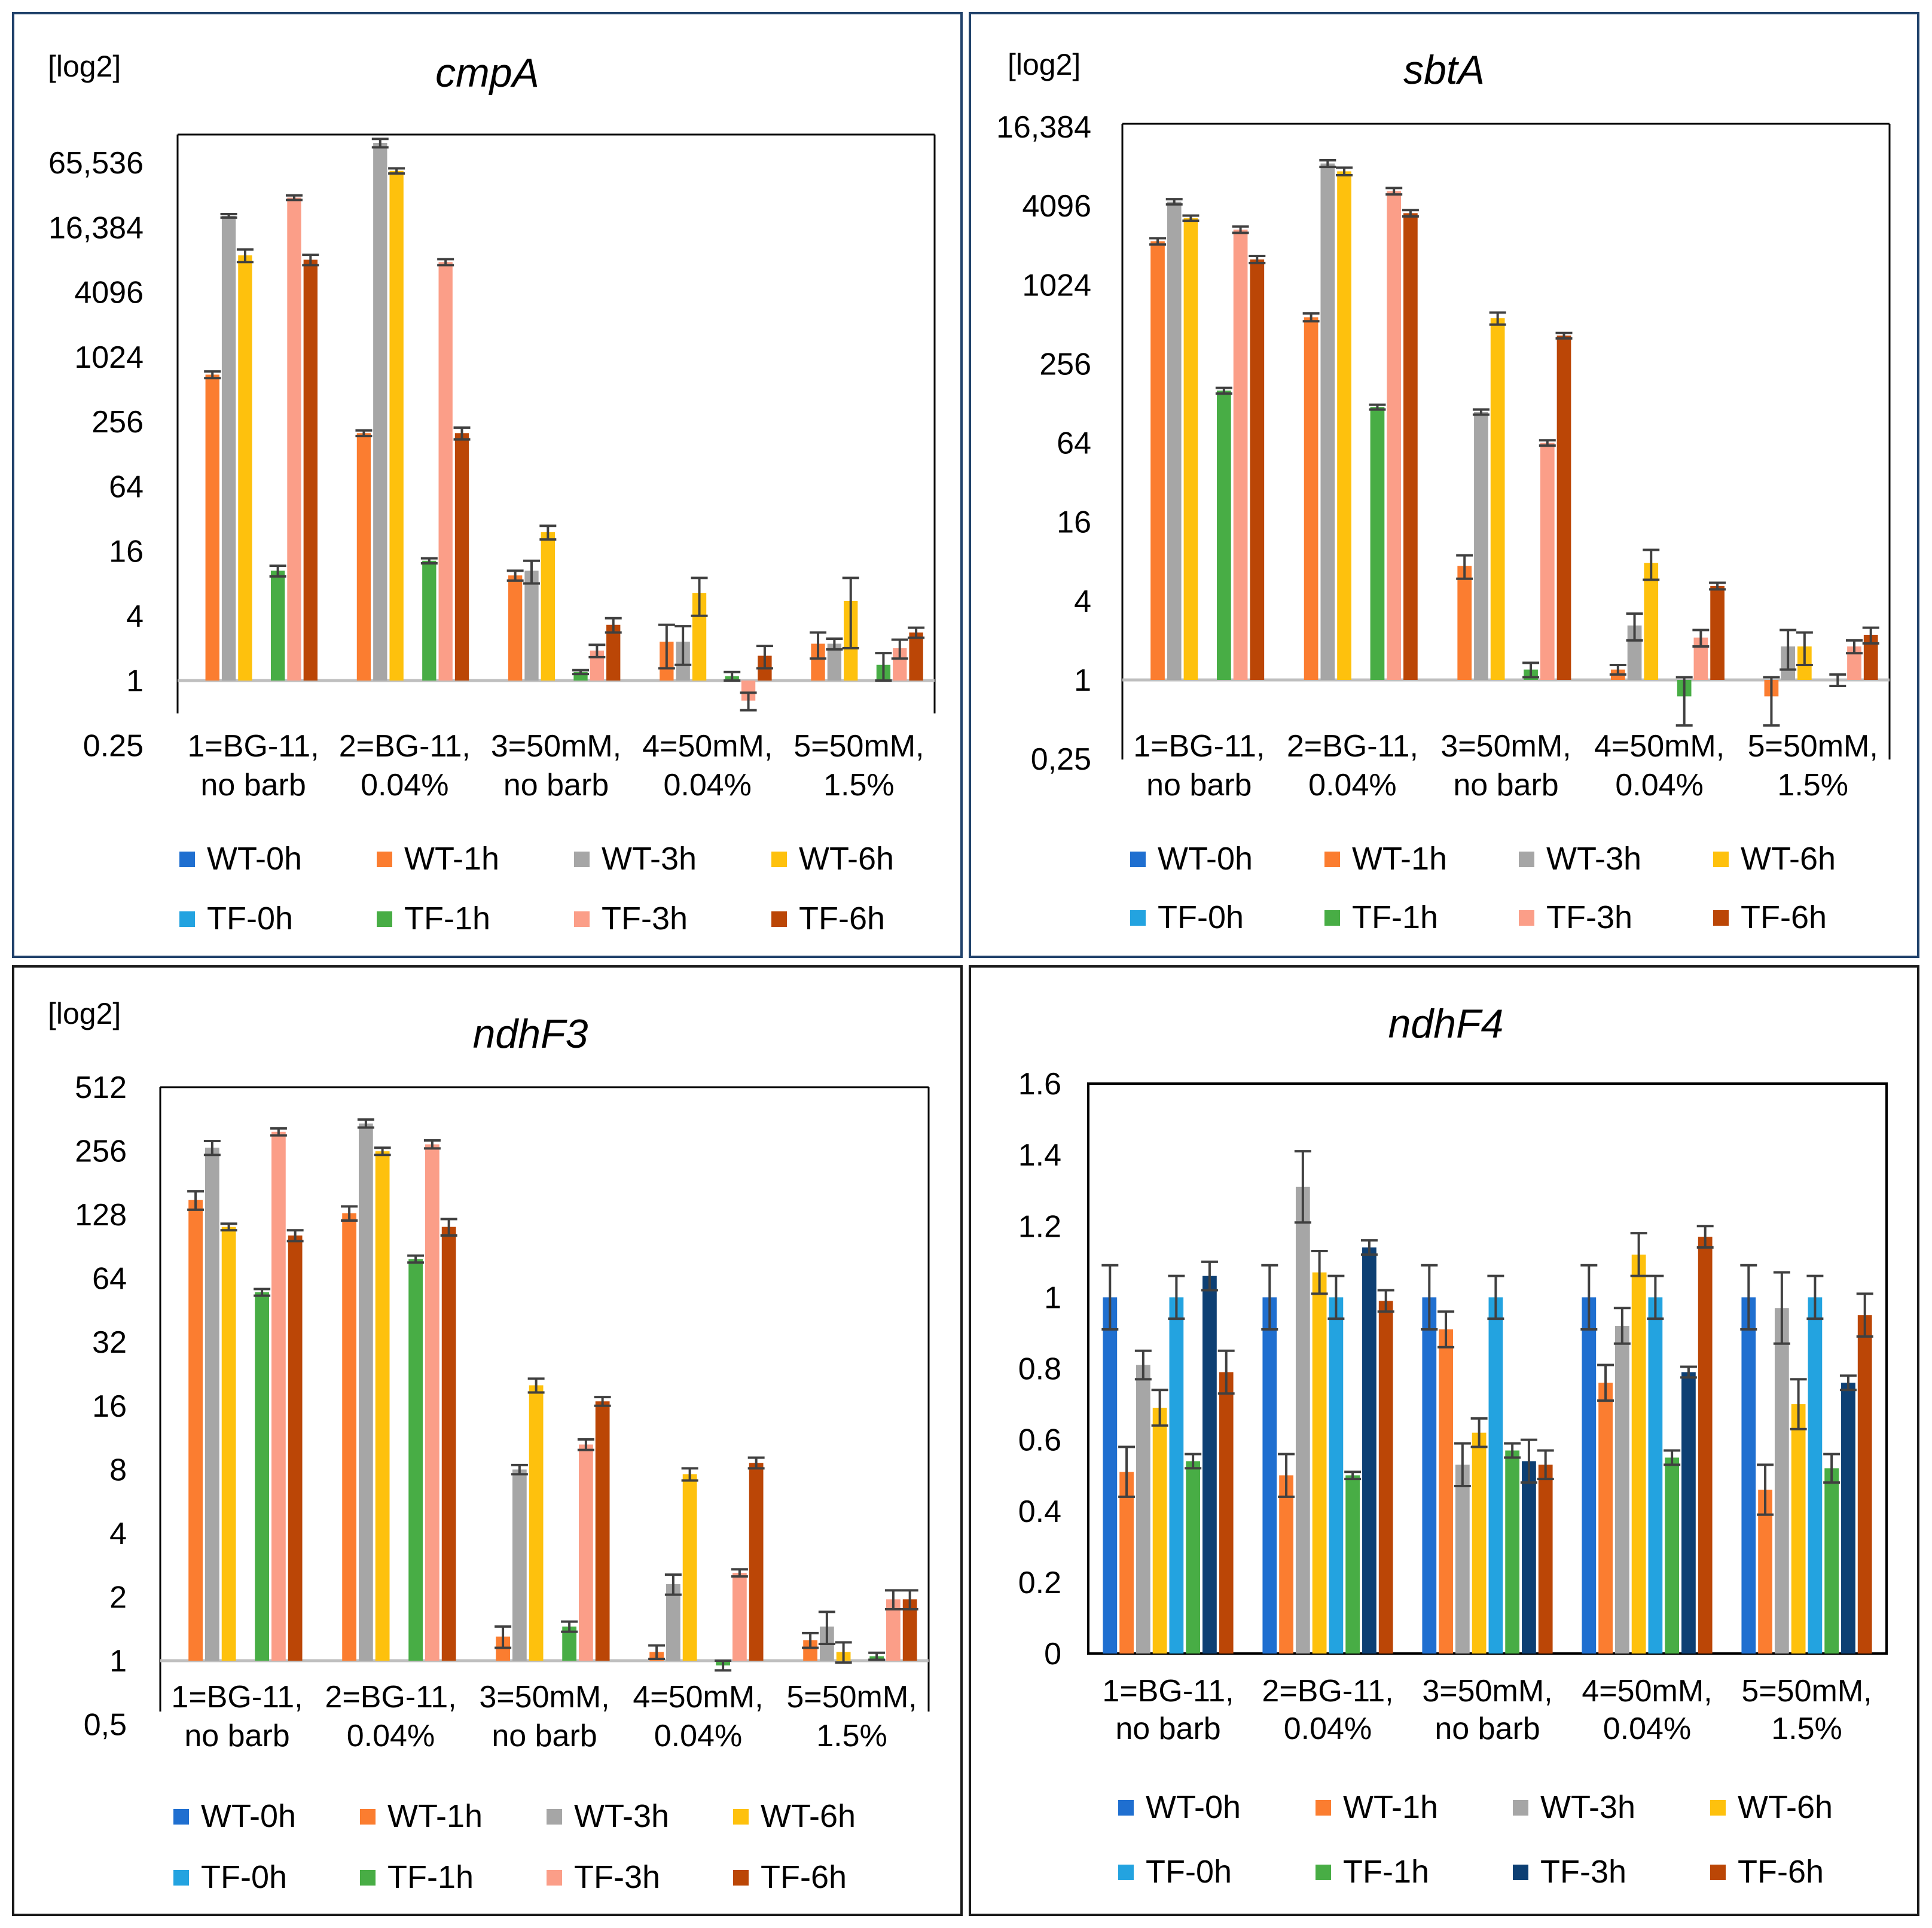  I want to click on y-tick-label: 0.8, so click(1039, 1369).